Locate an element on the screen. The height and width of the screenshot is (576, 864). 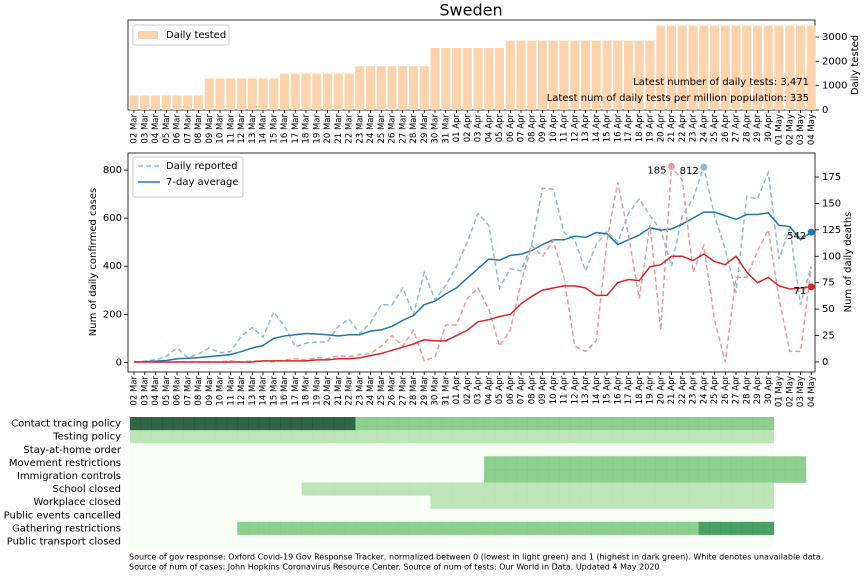
x-tick-label: 05 Apr is located at coordinates (500, 390).